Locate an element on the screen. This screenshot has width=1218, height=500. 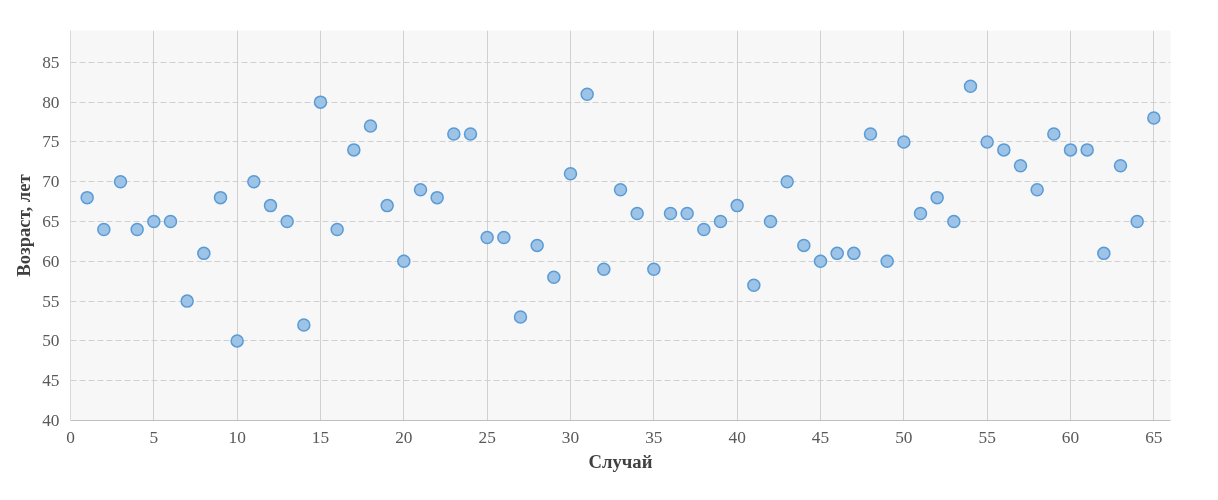
y-tick-label: 85 is located at coordinates (51, 62).